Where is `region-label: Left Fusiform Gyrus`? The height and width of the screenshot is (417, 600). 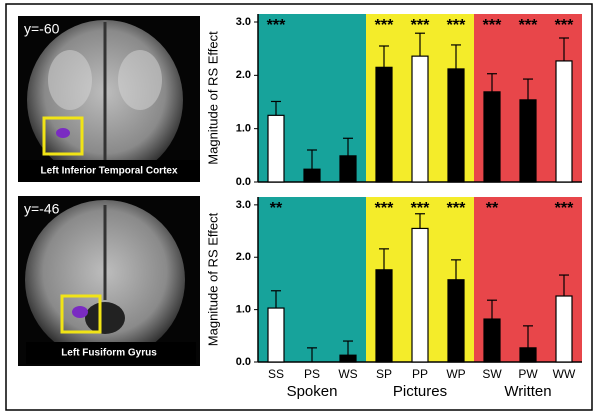 region-label: Left Fusiform Gyrus is located at coordinates (109, 353).